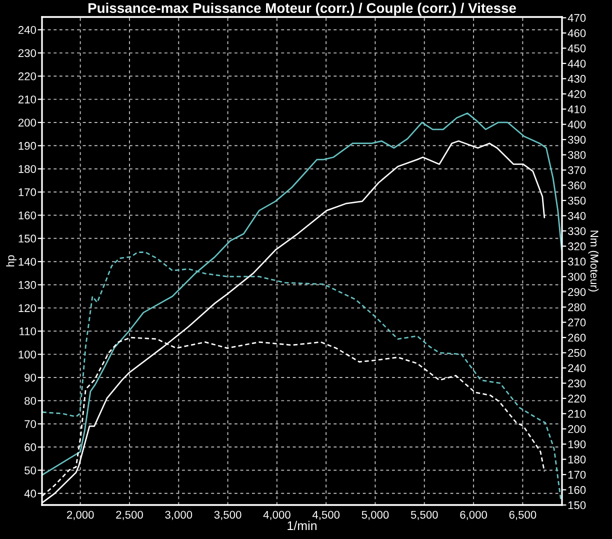 Image resolution: width=612 pixels, height=539 pixels. I want to click on y-tick-label: 230, so click(27, 53).